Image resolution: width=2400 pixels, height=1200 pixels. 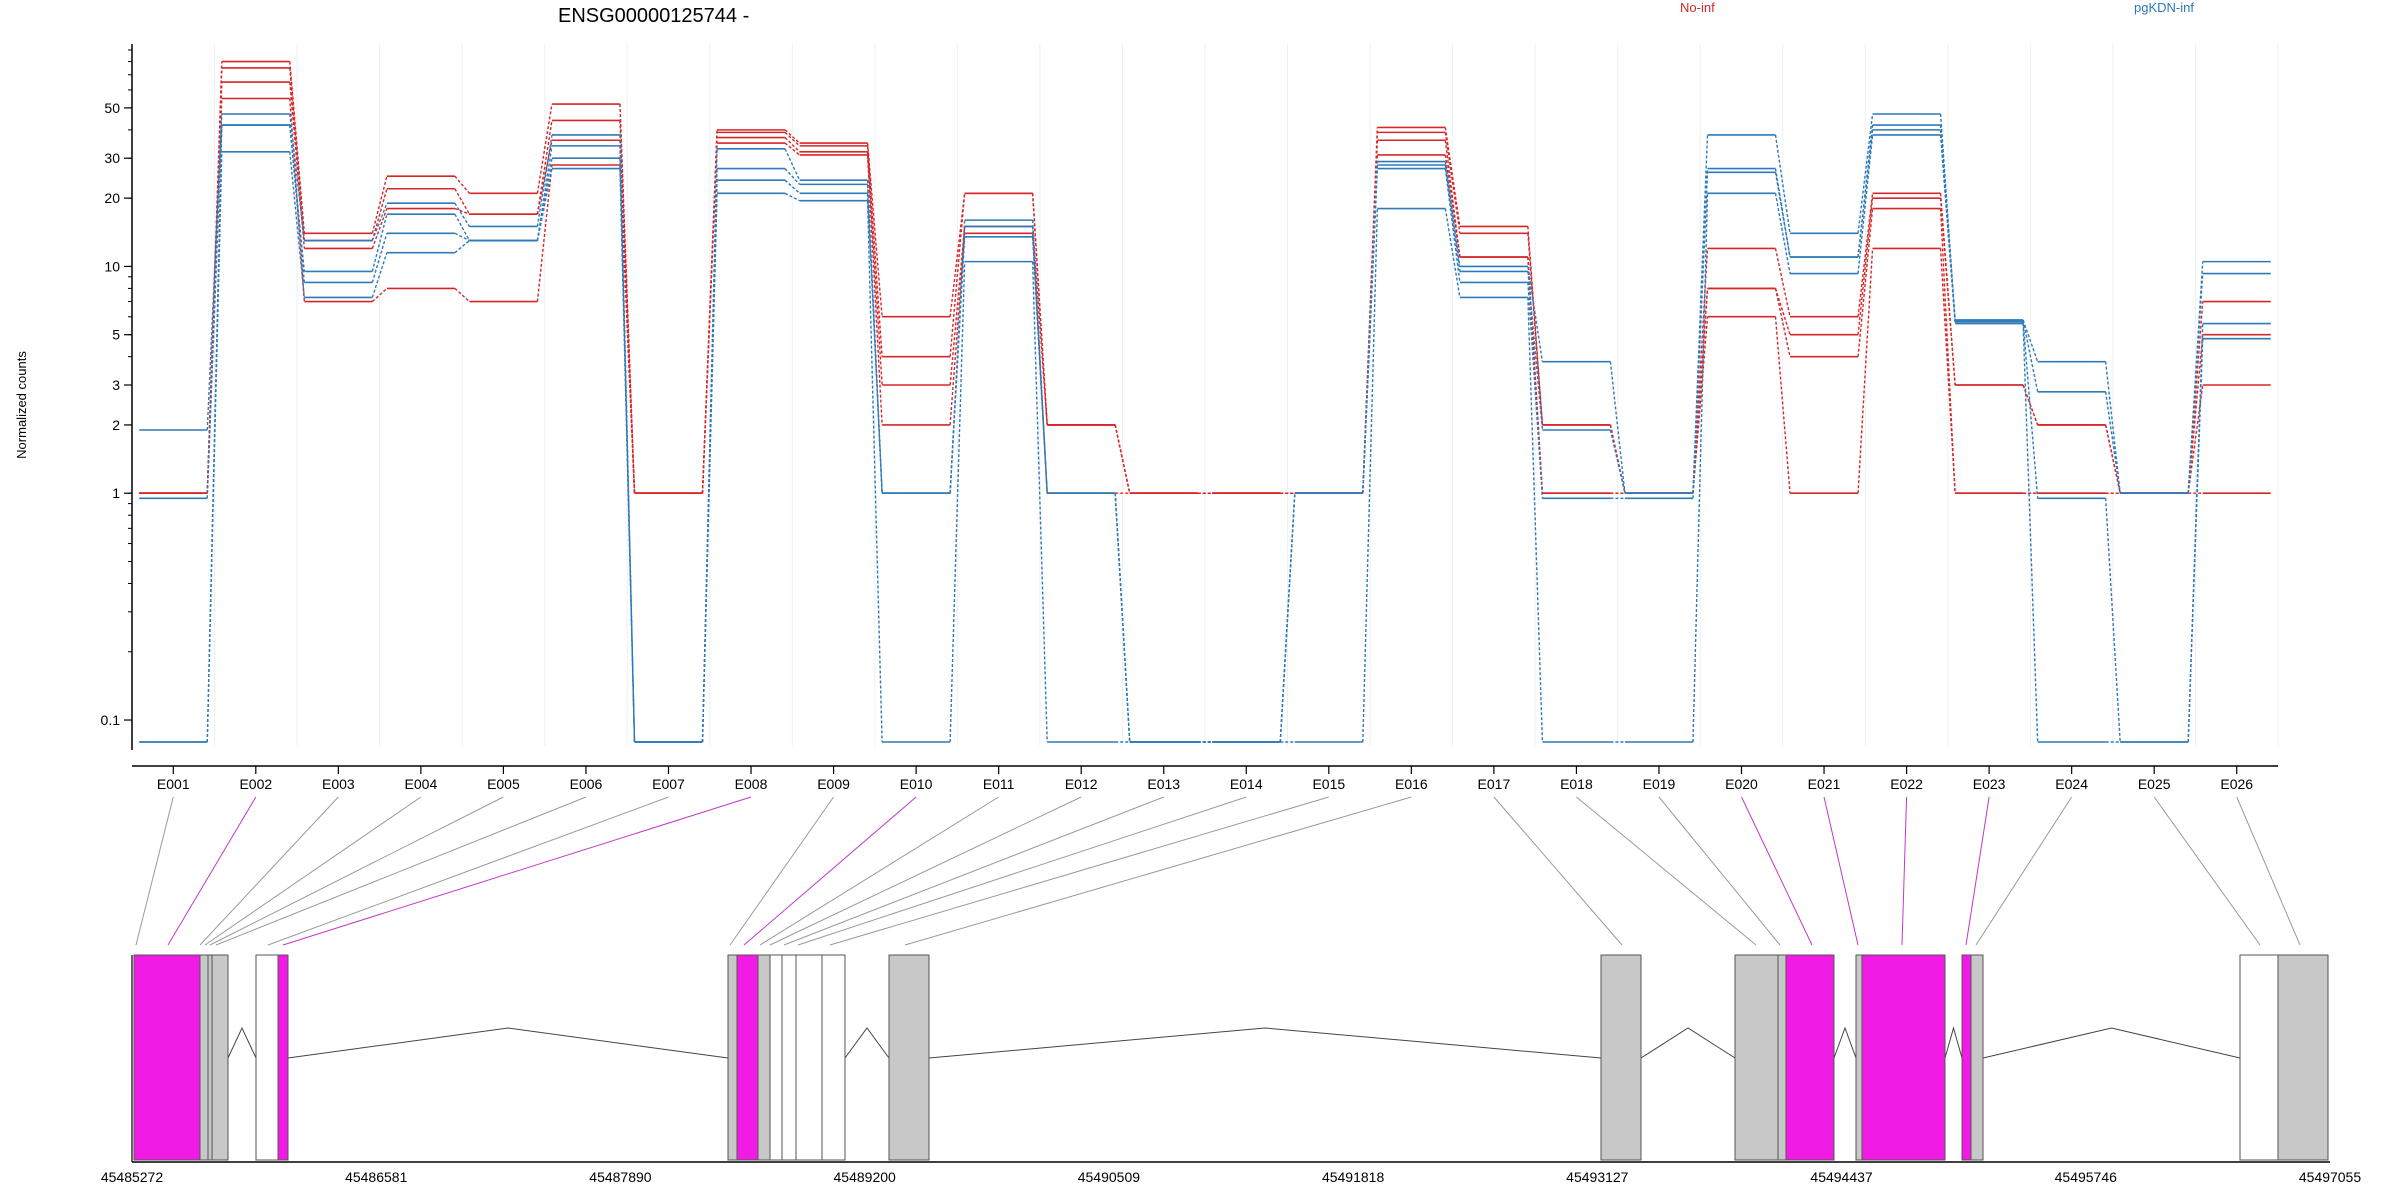 What do you see at coordinates (781, 871) in the screenshot?
I see `connector-e009` at bounding box center [781, 871].